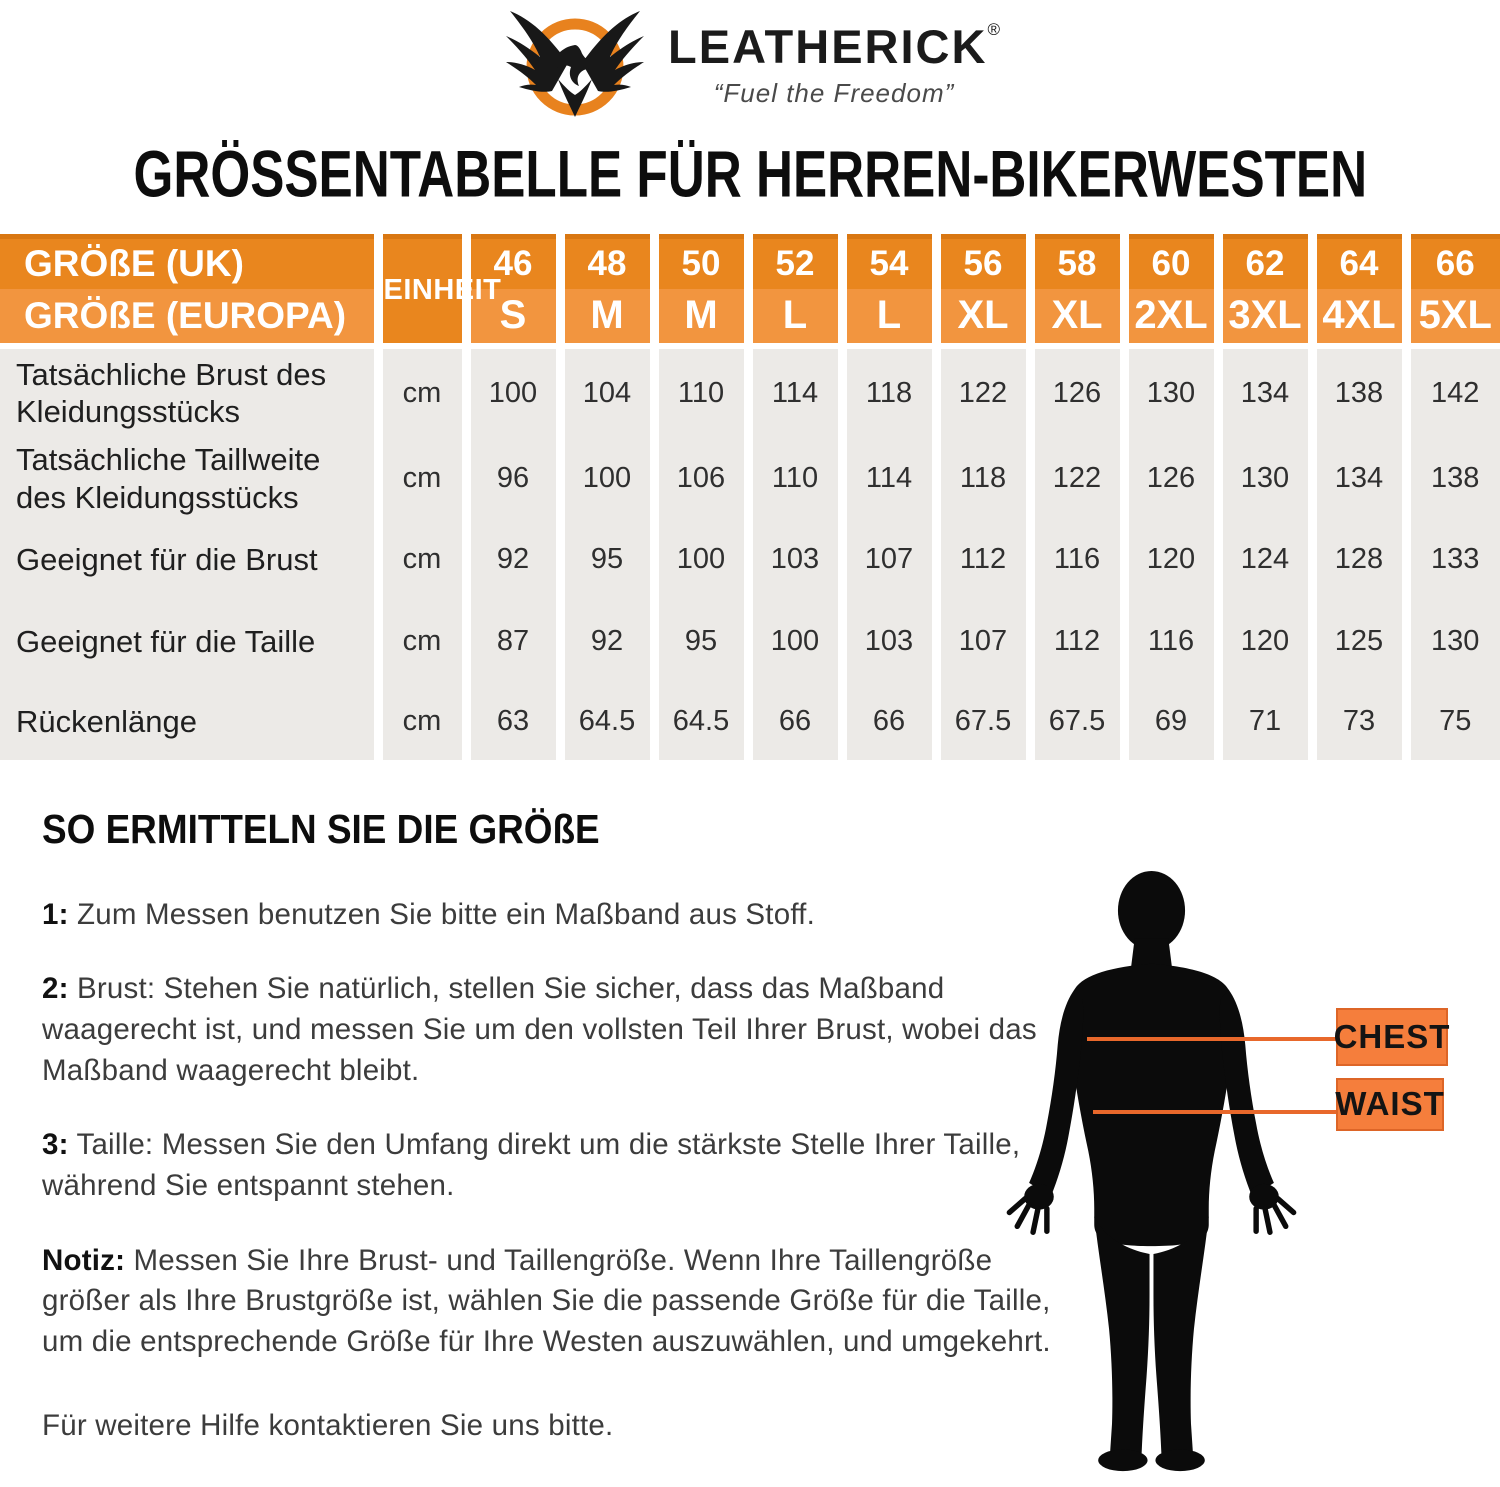 Image resolution: width=1500 pixels, height=1487 pixels. I want to click on row-value: 118, so click(891, 390).